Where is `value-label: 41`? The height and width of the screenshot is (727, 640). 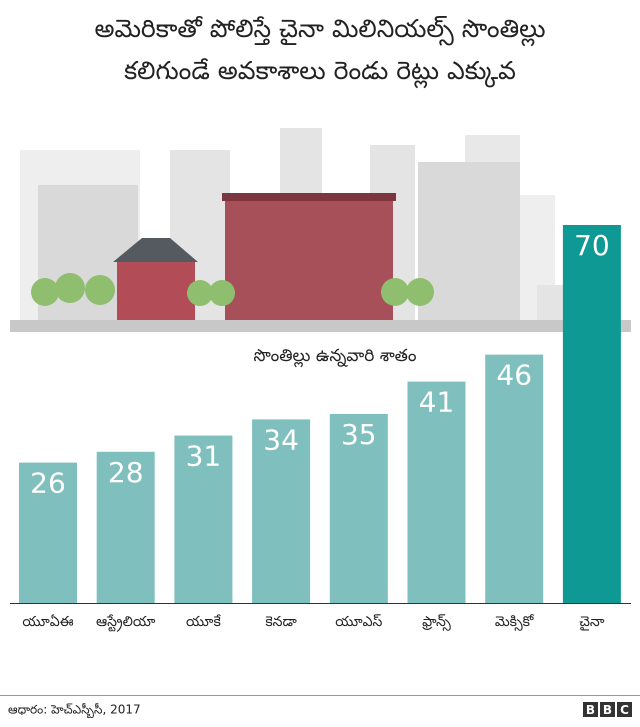
value-label: 41 is located at coordinates (437, 402).